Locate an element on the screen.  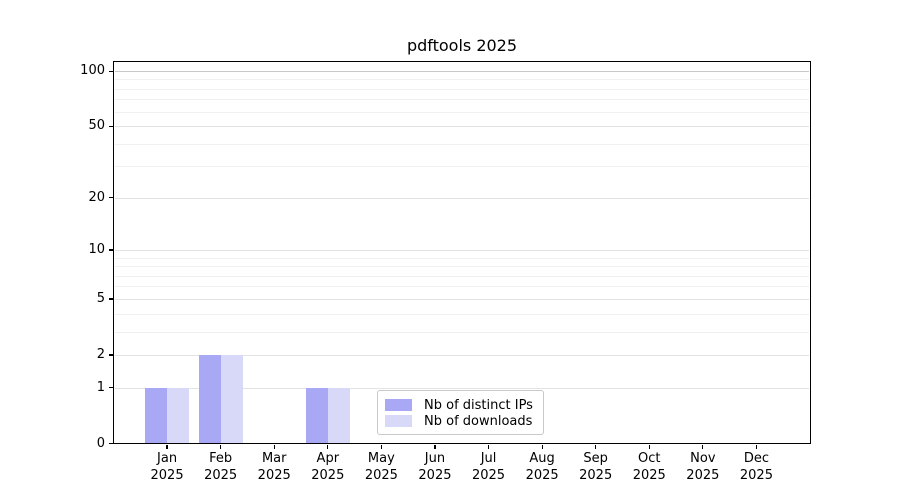
x-tick-label: Mar 2025 is located at coordinates (274, 467).